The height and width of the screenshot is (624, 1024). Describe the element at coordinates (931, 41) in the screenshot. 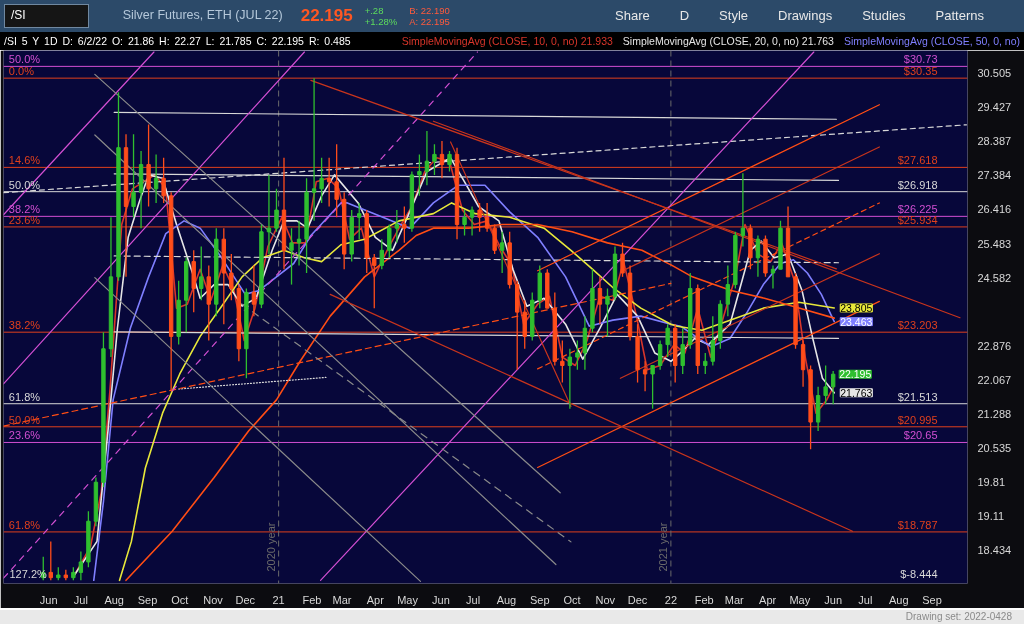

I see `text: SimpleMovingAvg (CLOSE, 50, 0, no)` at that location.